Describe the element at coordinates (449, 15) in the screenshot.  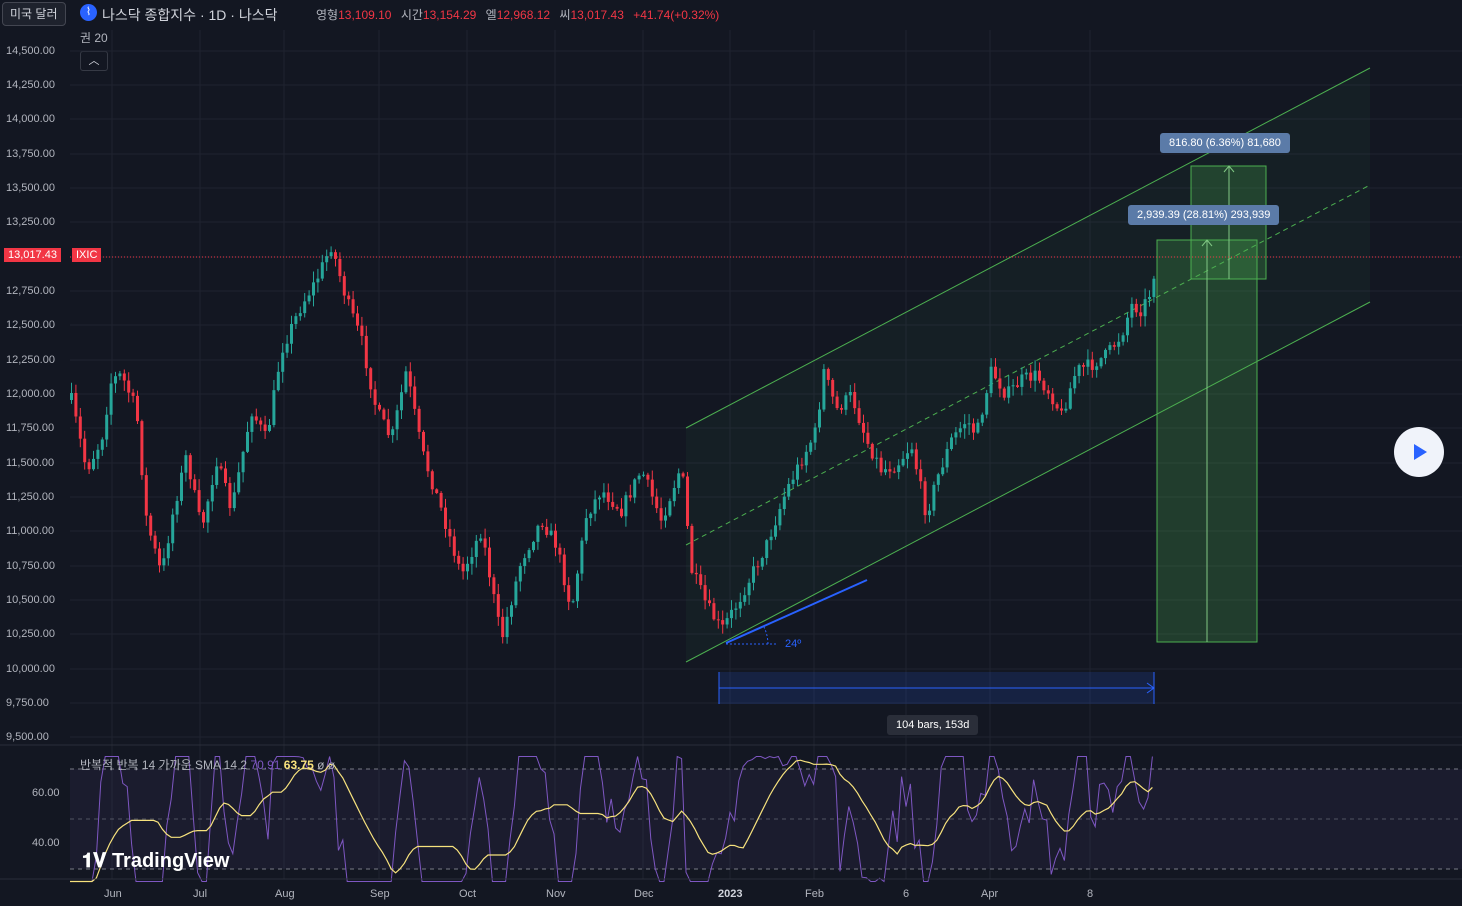
I see `high-value: 13,154.29` at that location.